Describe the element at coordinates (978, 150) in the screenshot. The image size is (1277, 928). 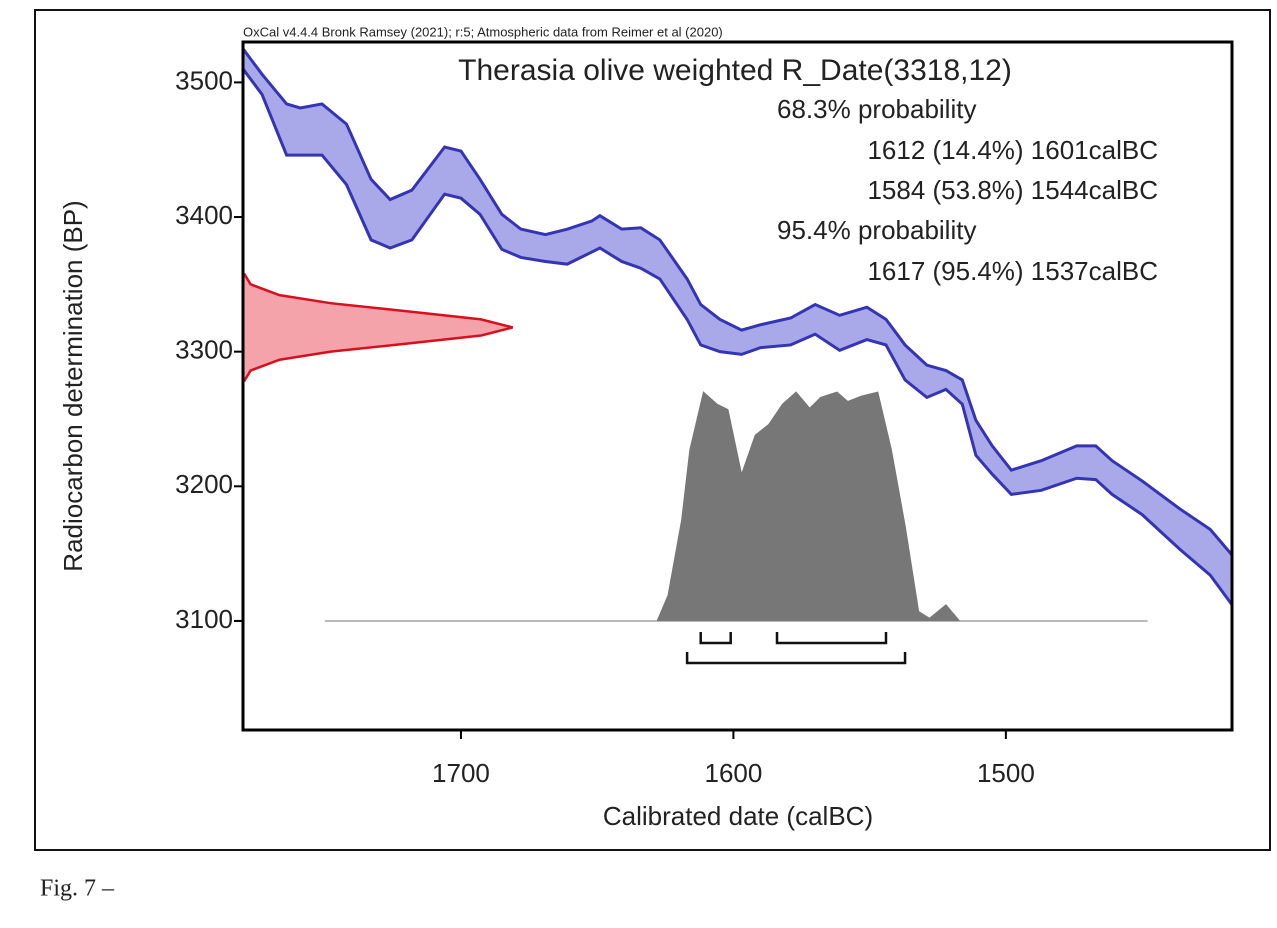
I see `range-share: (14.4%)` at that location.